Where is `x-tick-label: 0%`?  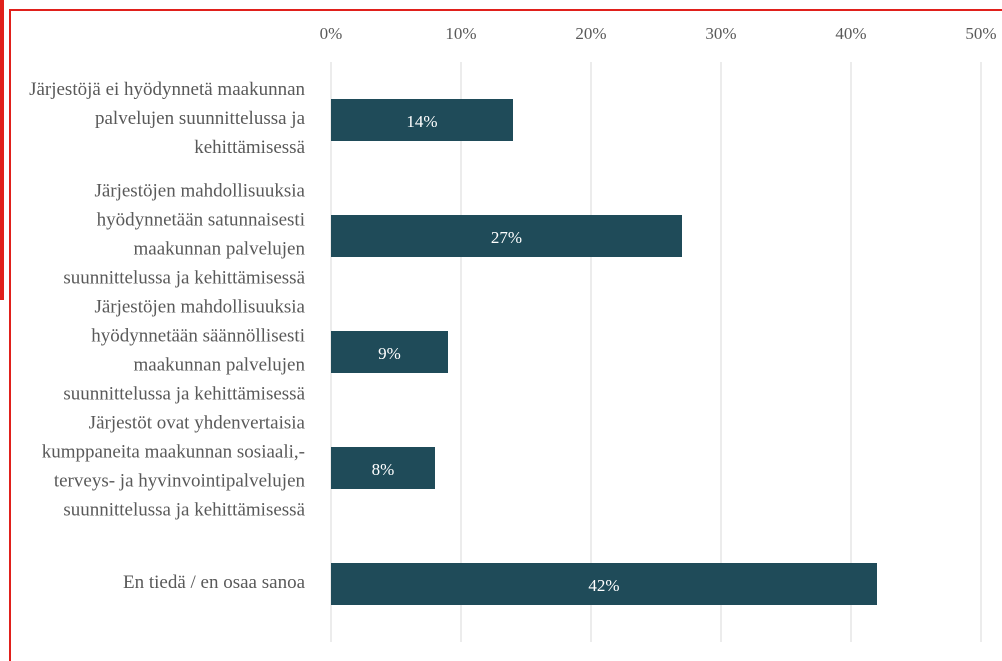 x-tick-label: 0% is located at coordinates (331, 33).